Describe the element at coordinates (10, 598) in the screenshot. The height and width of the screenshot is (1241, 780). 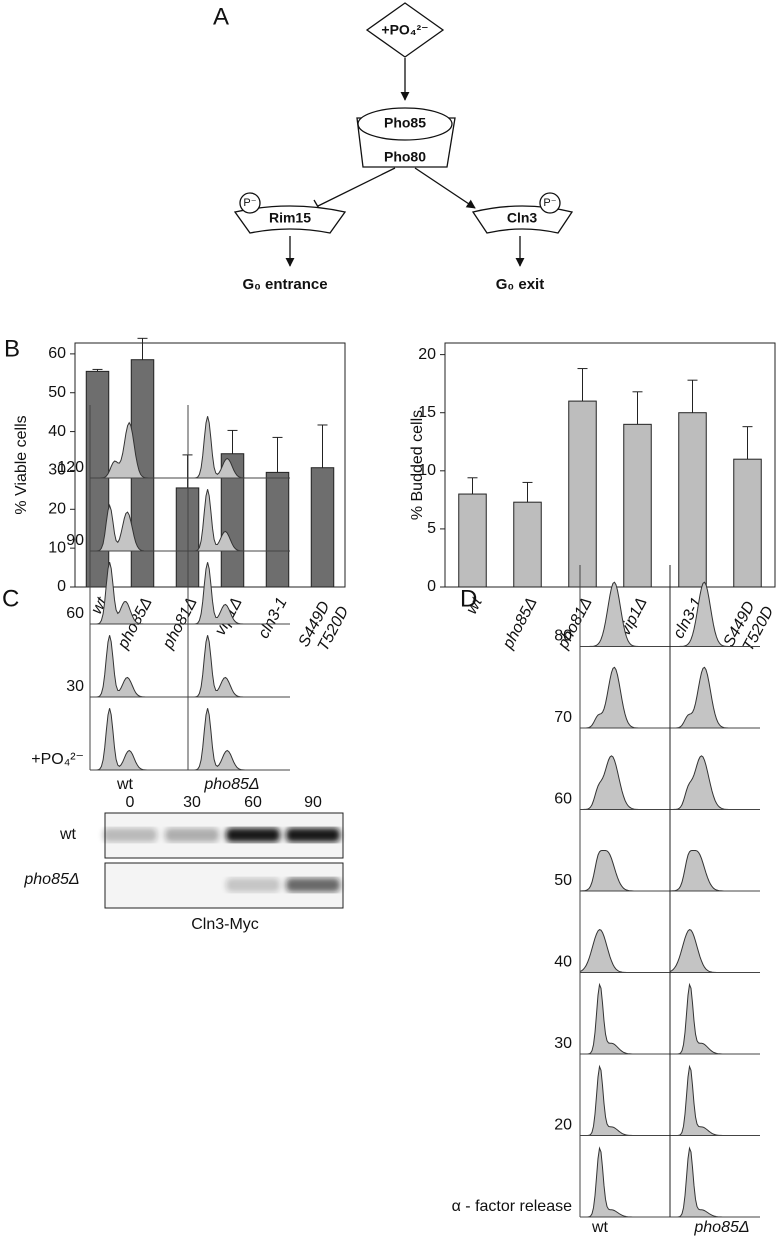
I see `panel-label: C` at that location.